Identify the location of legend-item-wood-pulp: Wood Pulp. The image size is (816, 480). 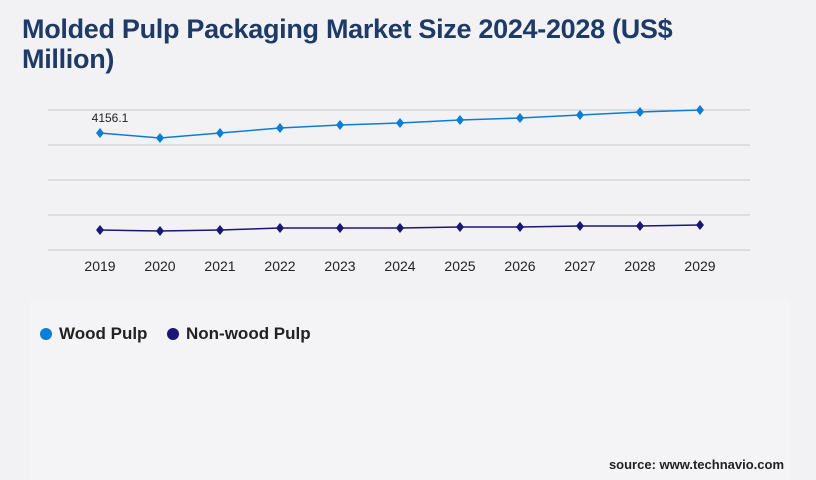
(93, 334).